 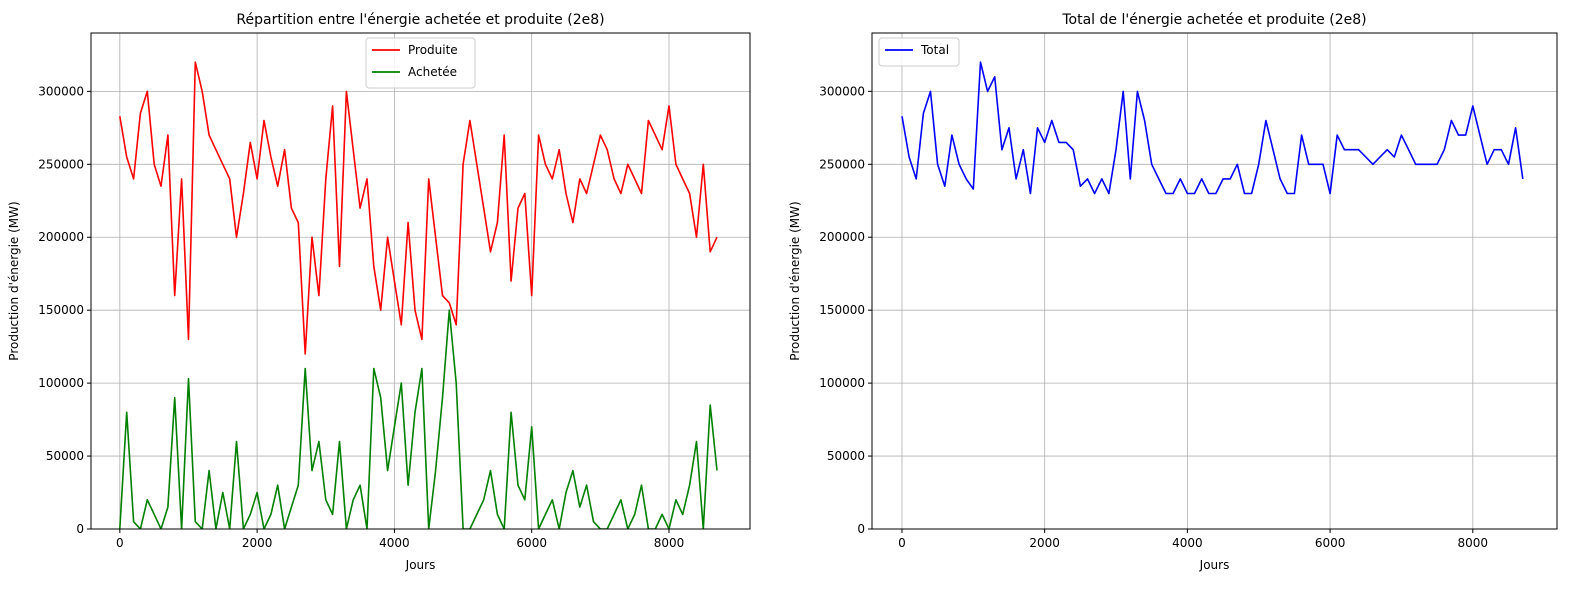 I want to click on legend-box, so click(x=919, y=52).